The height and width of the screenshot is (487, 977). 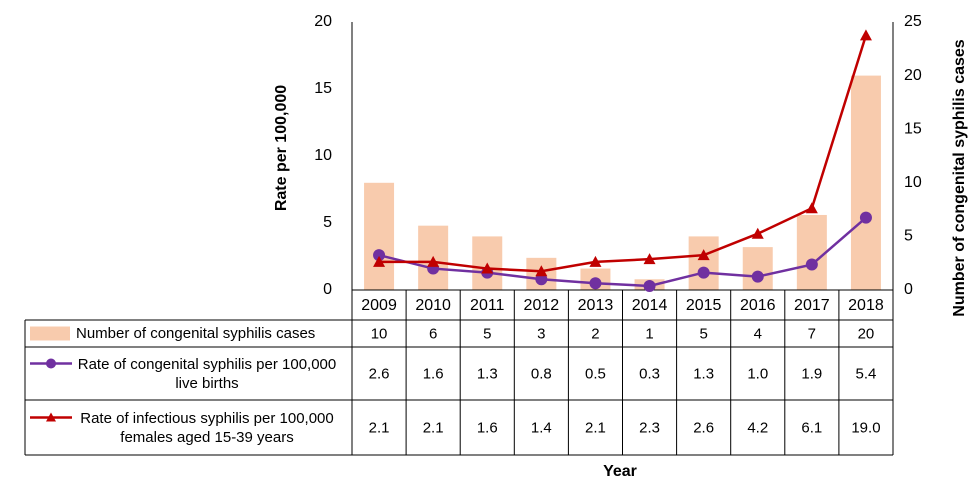 I want to click on x-tick-label: 2016, so click(x=758, y=305).